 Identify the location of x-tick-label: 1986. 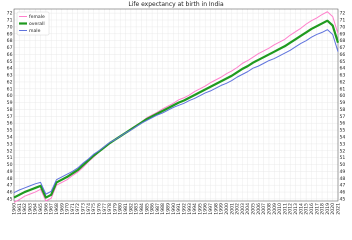
(153, 209).